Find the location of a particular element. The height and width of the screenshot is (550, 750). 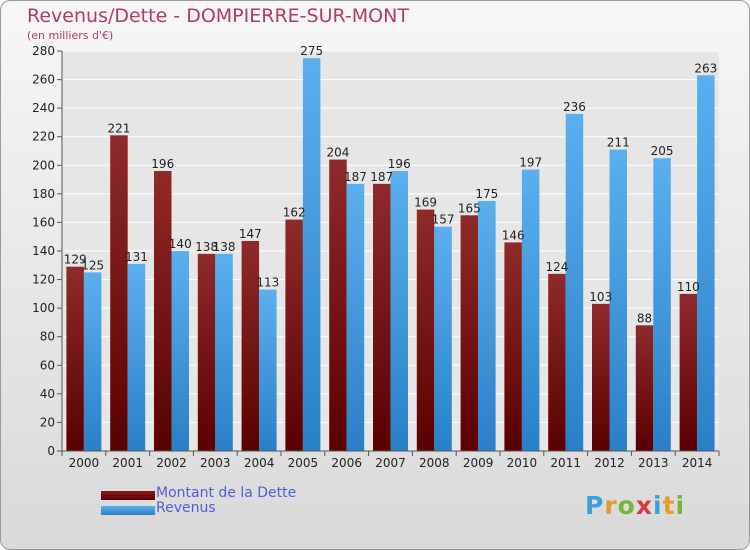

data-label-dette: 138 is located at coordinates (206, 247).